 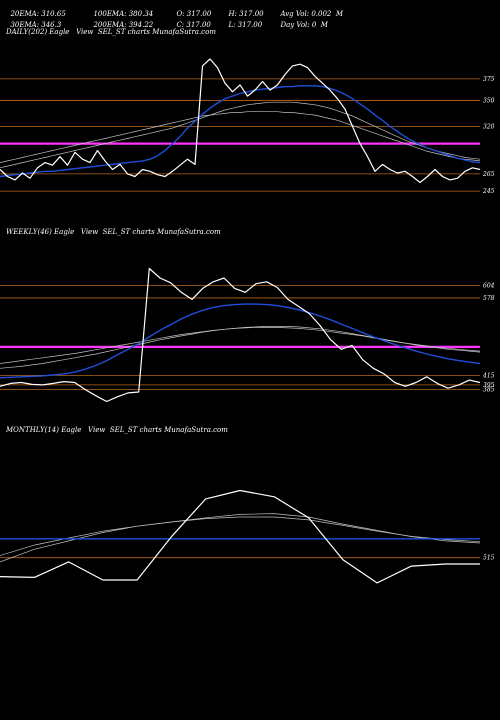 I want to click on stat-low: L: 317.00, so click(x=245, y=25).